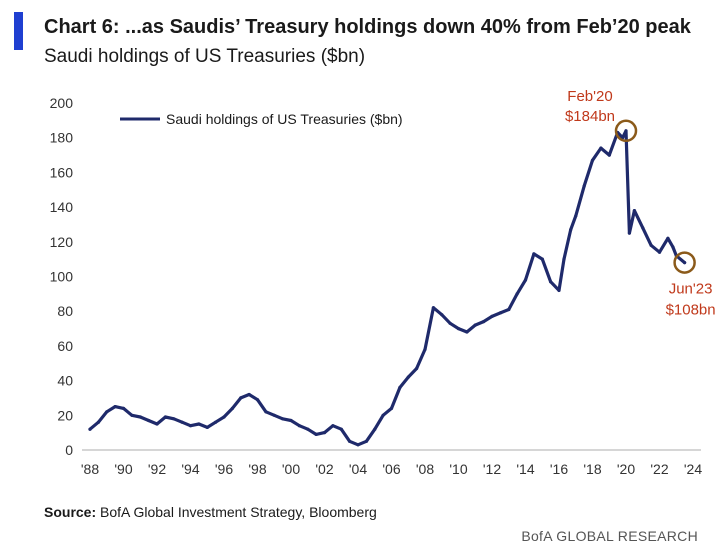 The image size is (720, 552). Describe the element at coordinates (425, 469) in the screenshot. I see `x-tick-label: '08` at that location.